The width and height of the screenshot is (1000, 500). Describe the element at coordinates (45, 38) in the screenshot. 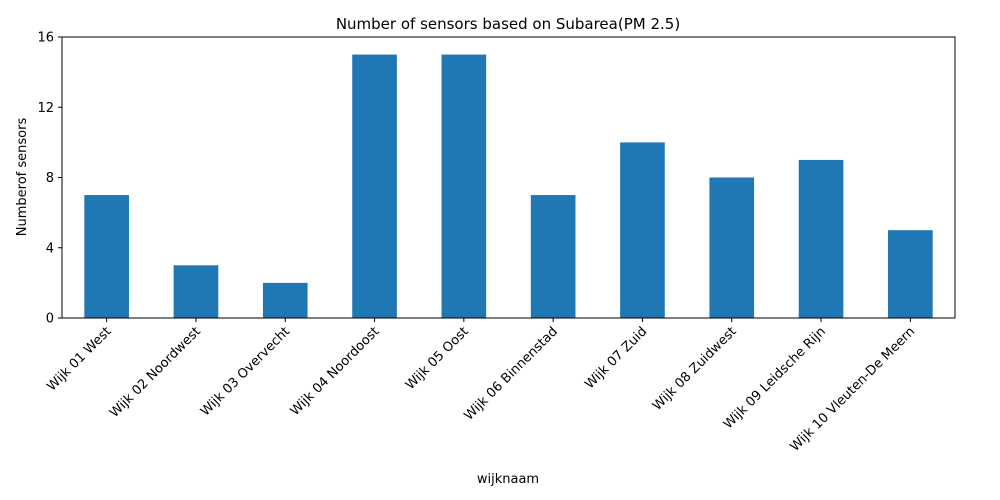

I see `y-tick-label: 16` at that location.